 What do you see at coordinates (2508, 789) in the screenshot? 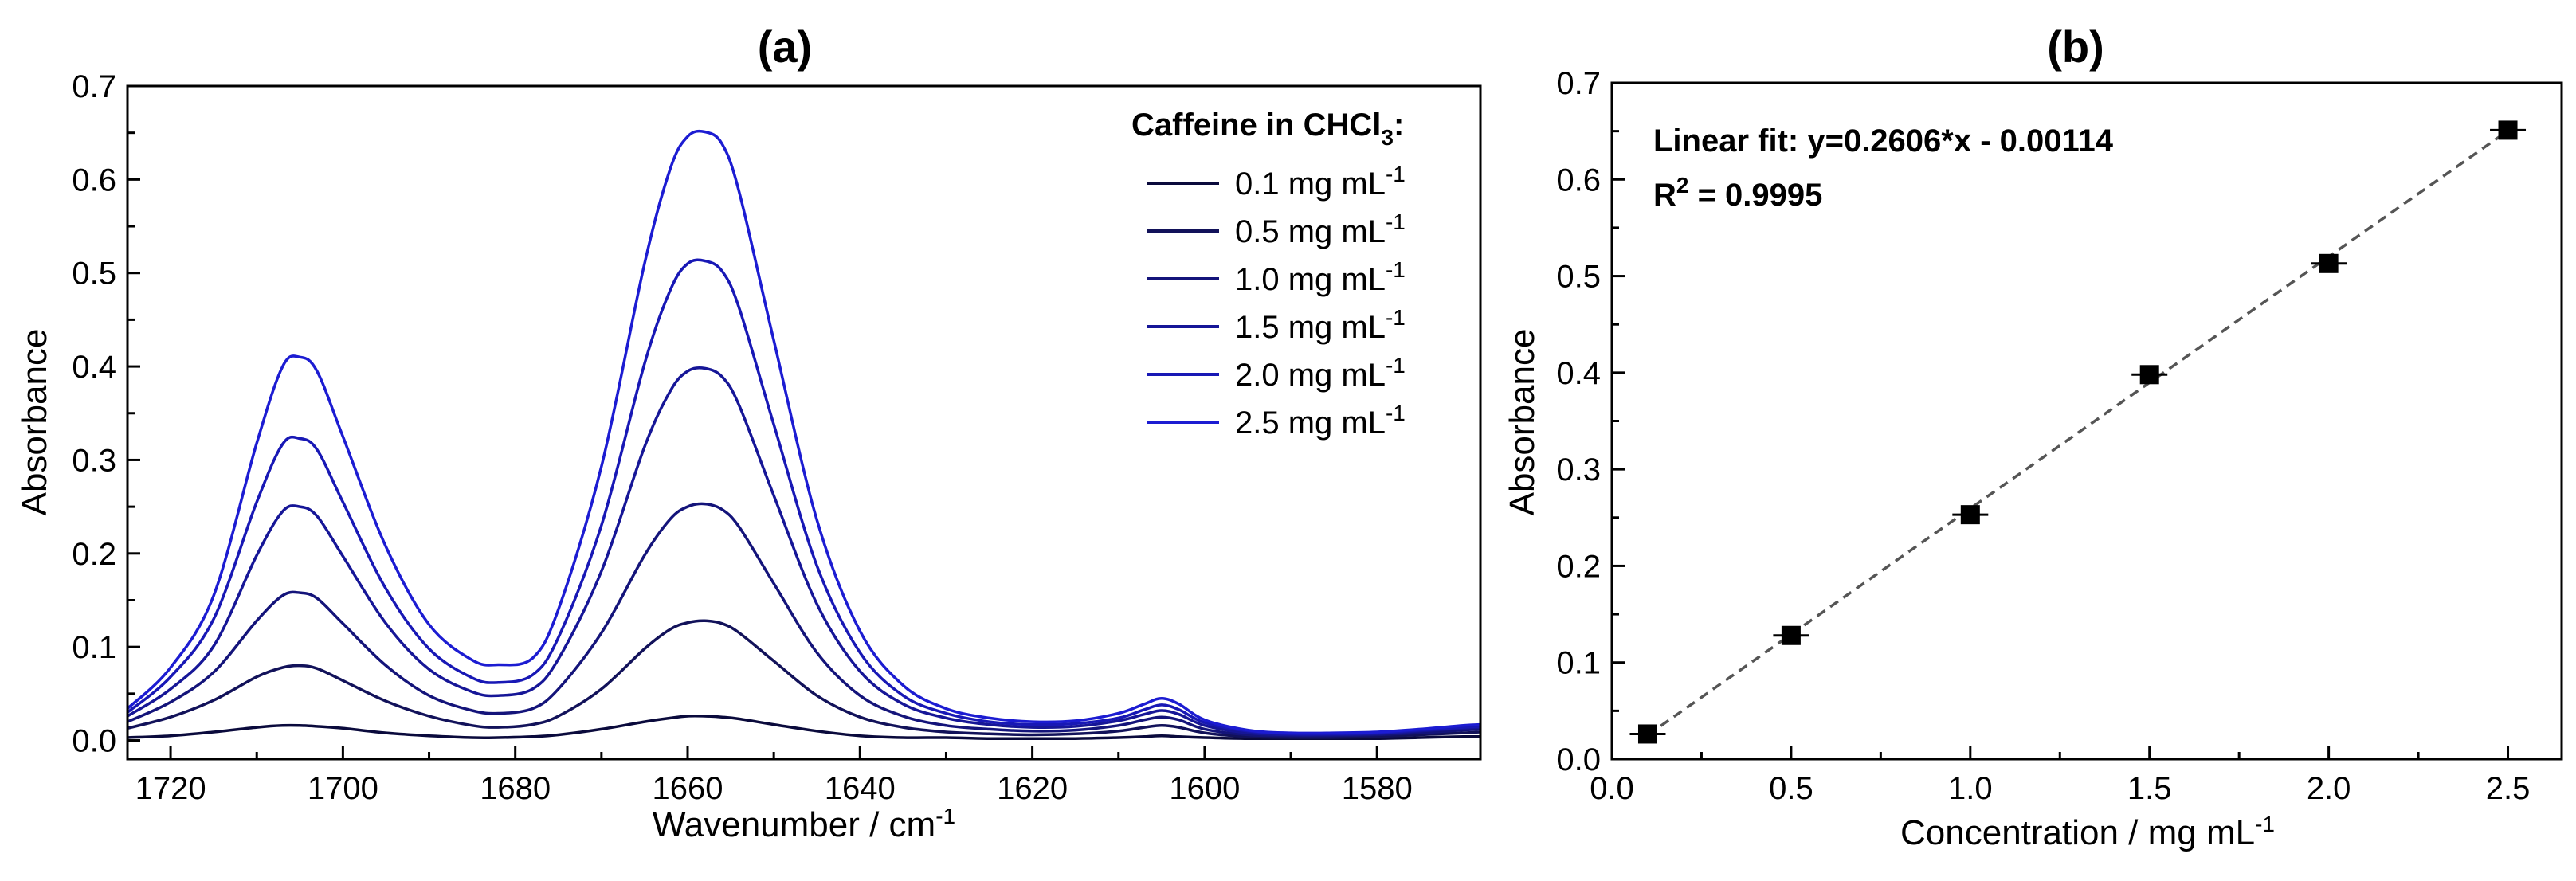
I see `x-tick-label: 2.5` at bounding box center [2508, 789].